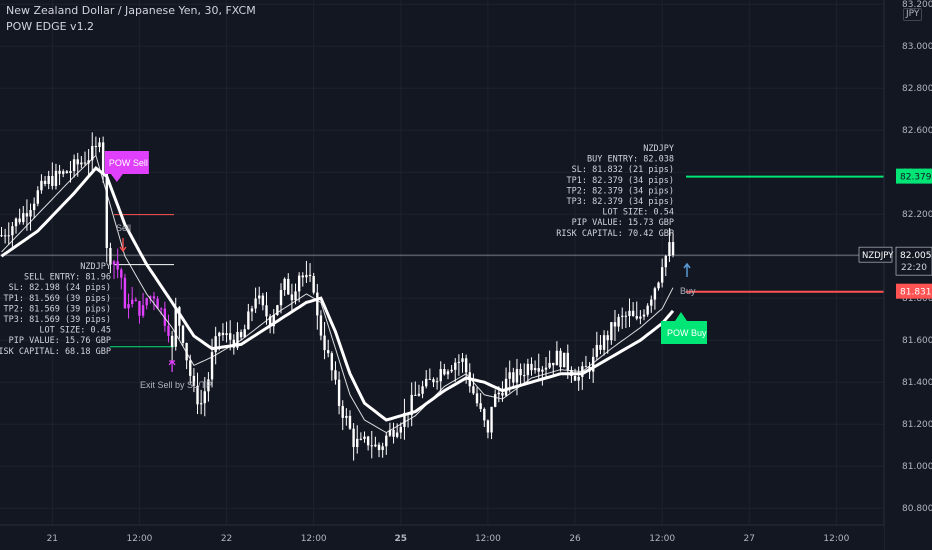 The image size is (932, 550). I want to click on indicator-name: POW EDGE v1.2, so click(50, 26).